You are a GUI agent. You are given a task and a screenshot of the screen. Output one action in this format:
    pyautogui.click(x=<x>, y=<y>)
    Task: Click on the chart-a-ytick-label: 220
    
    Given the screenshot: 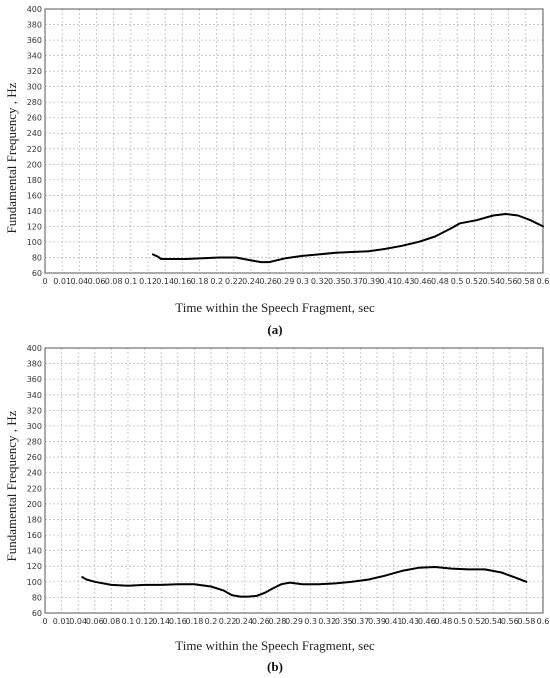 What is the action you would take?
    pyautogui.click(x=34, y=149)
    